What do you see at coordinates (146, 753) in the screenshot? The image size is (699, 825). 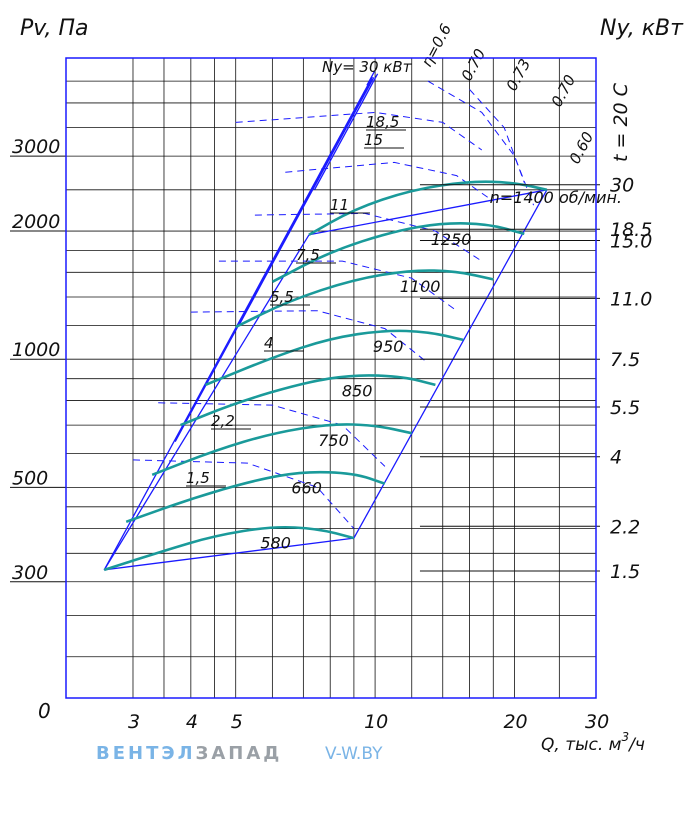 I see `watermark-part1: ВЕНТЭЛ` at bounding box center [146, 753].